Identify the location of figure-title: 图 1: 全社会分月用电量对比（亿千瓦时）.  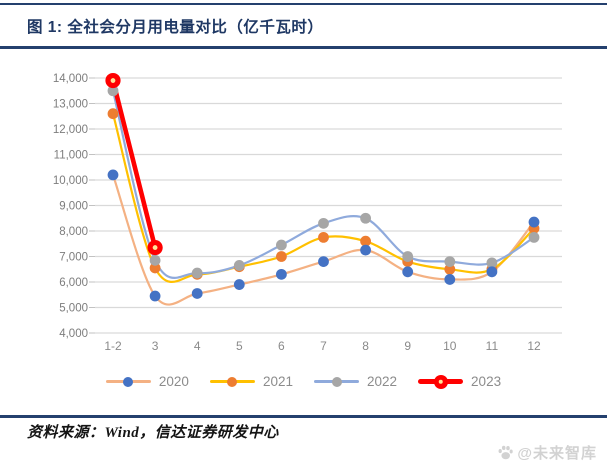
(175, 27).